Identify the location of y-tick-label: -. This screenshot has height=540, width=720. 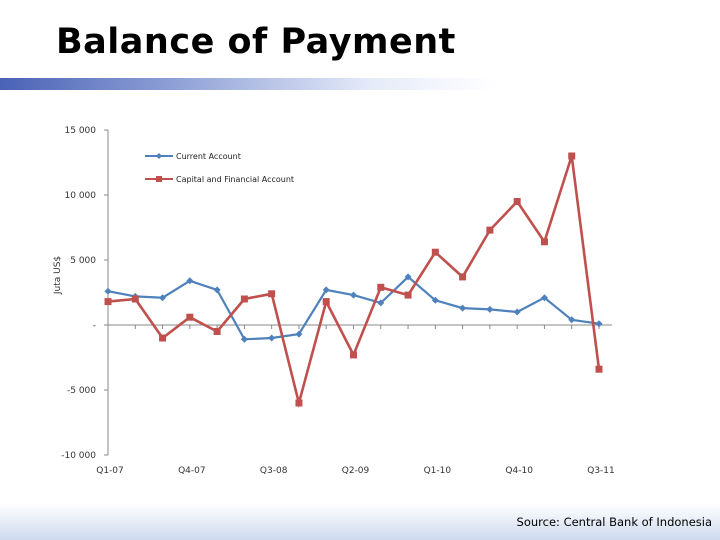
(94, 326).